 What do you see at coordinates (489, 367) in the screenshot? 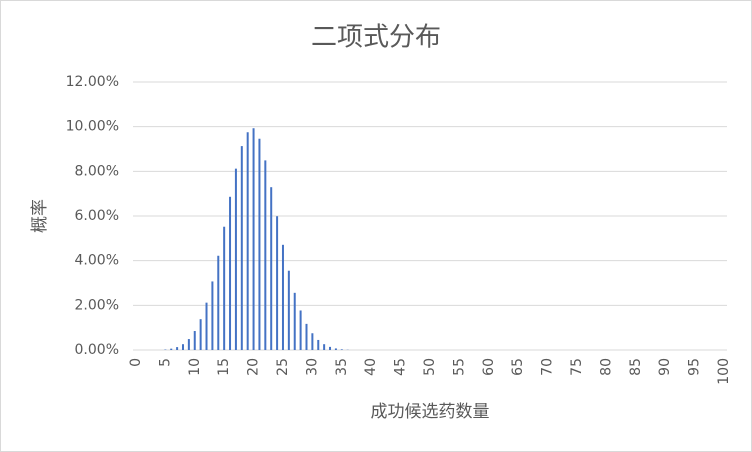
I see `x-tick-label: 60` at bounding box center [489, 367].